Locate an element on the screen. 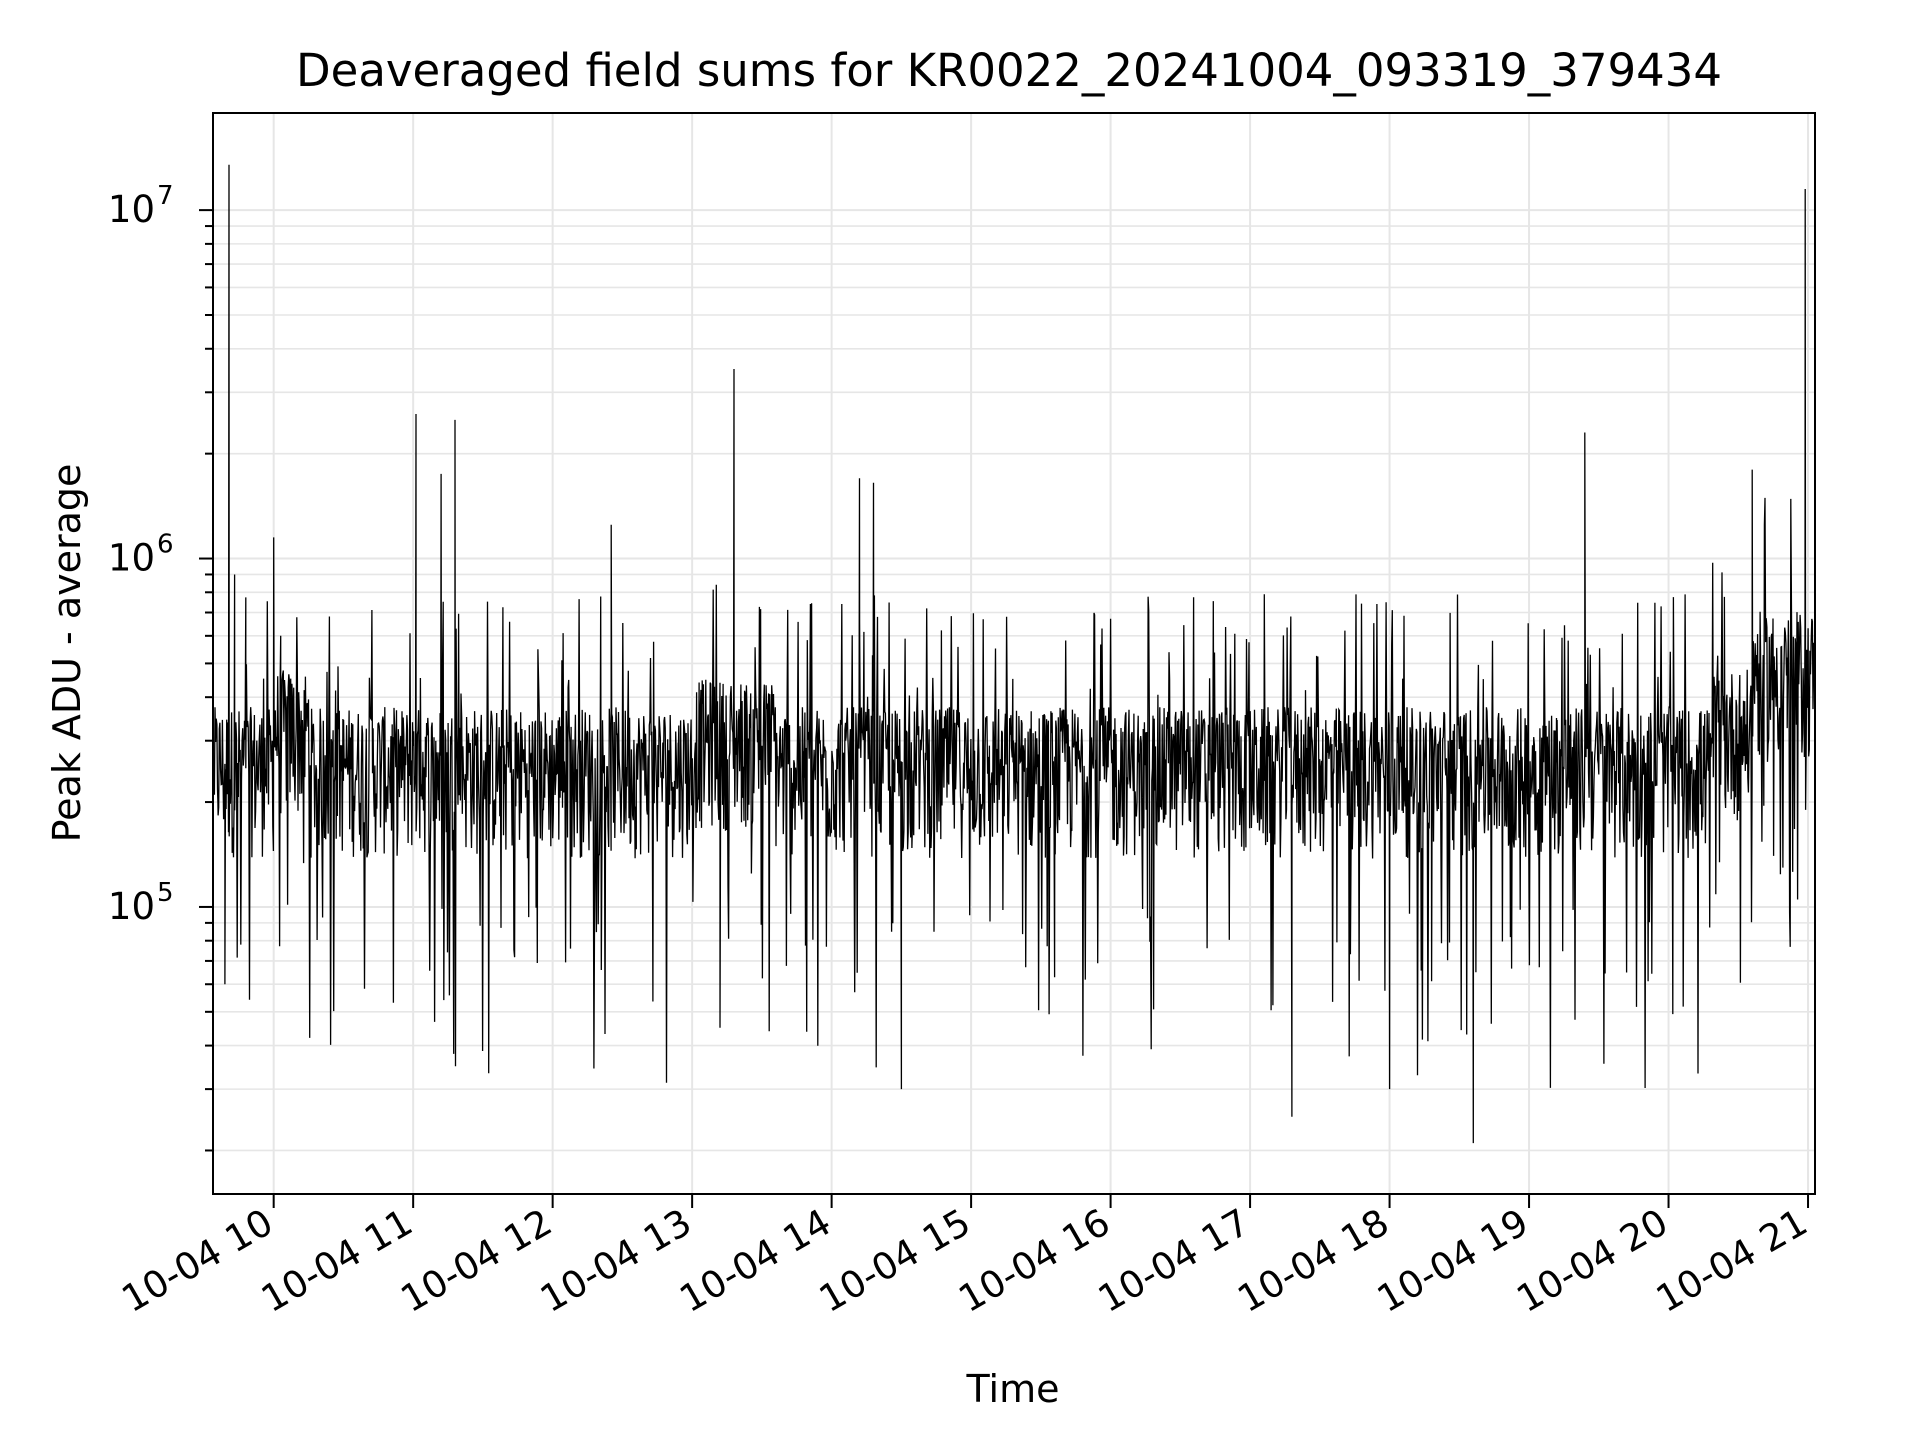 This screenshot has width=1920, height=1440. x-tick-label: 10-04 10 is located at coordinates (198, 1261).